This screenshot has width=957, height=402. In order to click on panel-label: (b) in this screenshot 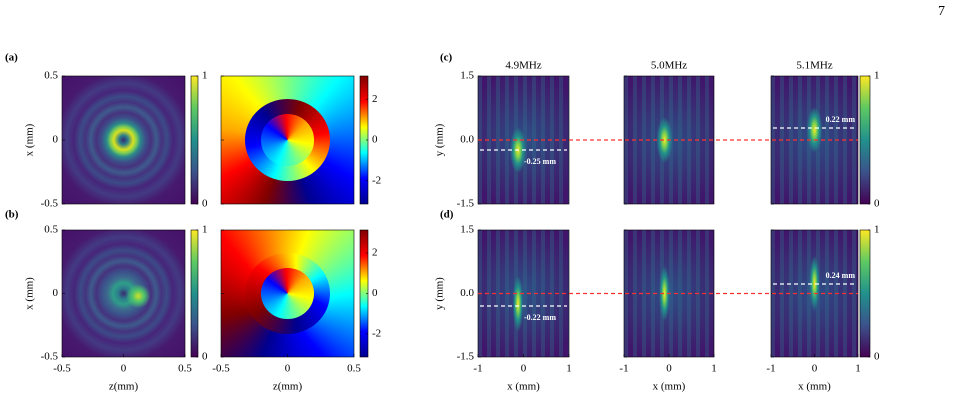, I will do `click(12, 215)`.